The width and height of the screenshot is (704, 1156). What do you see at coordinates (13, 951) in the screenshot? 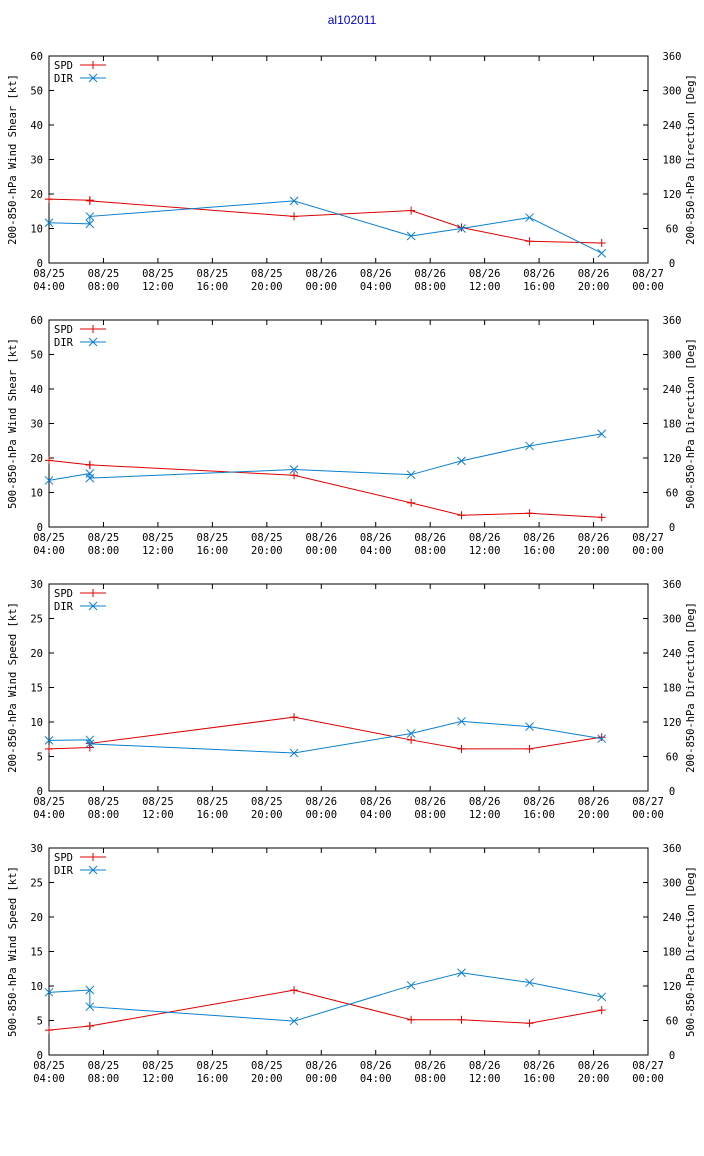
I see `y-axis-label: 500-850-hPa Wind Speed [kt]` at bounding box center [13, 951].